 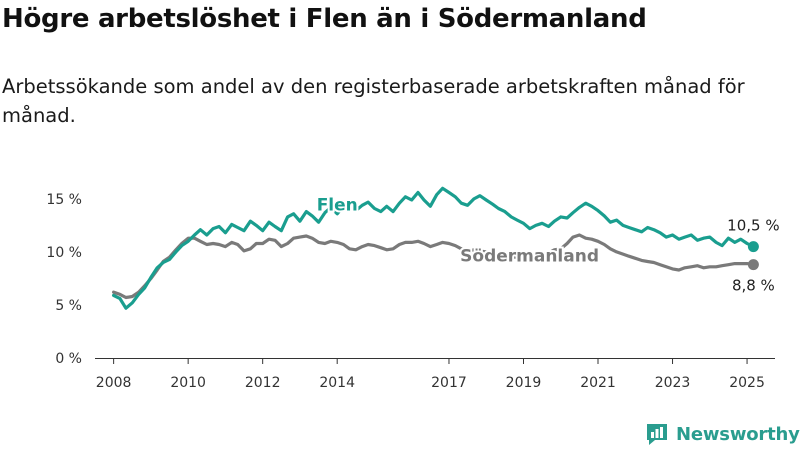 I want to click on y-tick-label: 0 %, so click(x=68, y=359).